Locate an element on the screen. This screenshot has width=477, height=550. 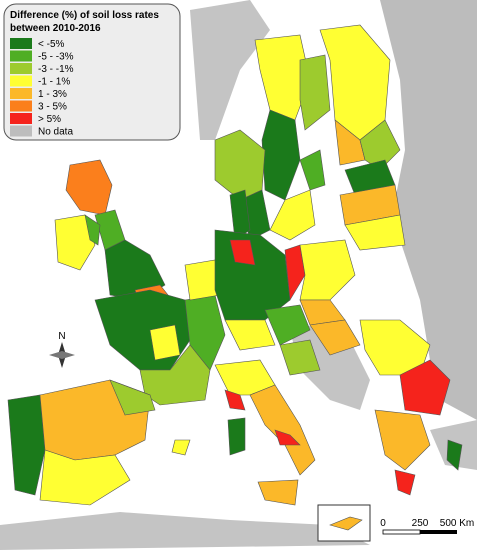
cyprus is located at coordinates (346, 523).